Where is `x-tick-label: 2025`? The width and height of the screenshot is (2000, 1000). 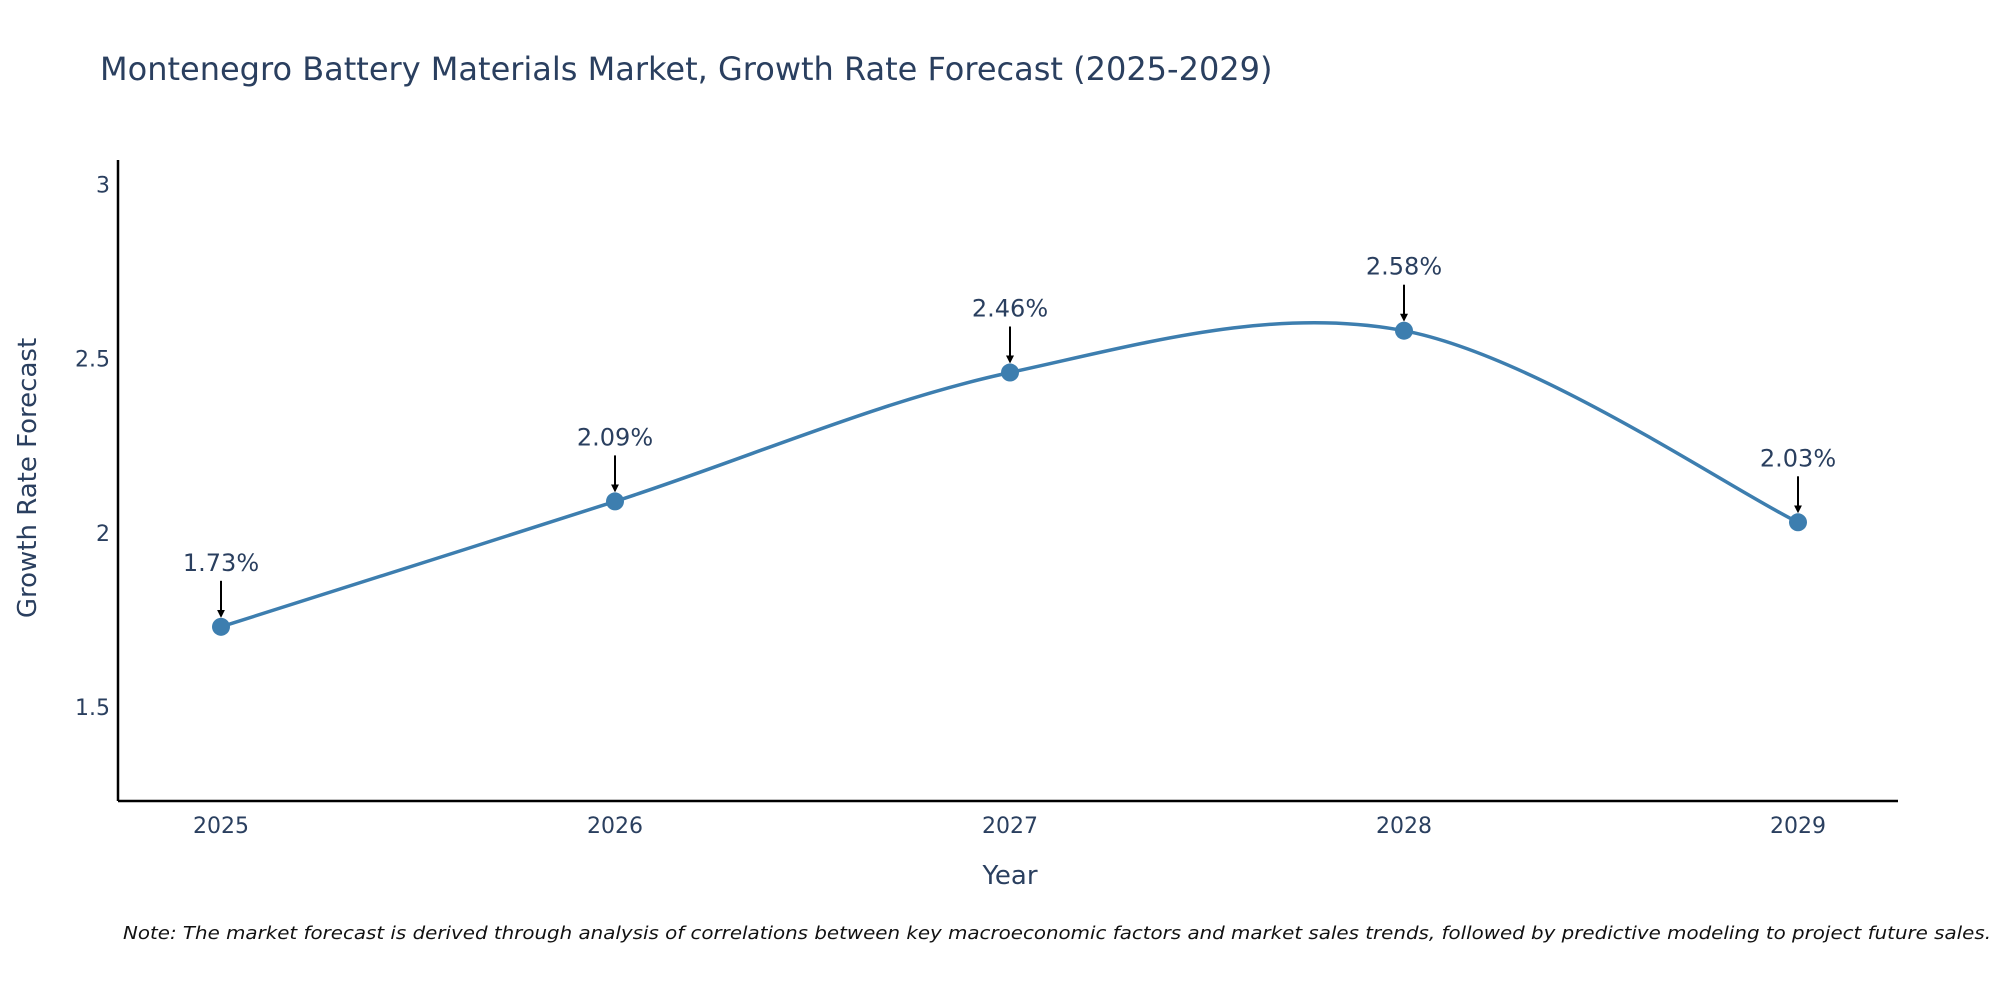
x-tick-label: 2025 is located at coordinates (221, 826).